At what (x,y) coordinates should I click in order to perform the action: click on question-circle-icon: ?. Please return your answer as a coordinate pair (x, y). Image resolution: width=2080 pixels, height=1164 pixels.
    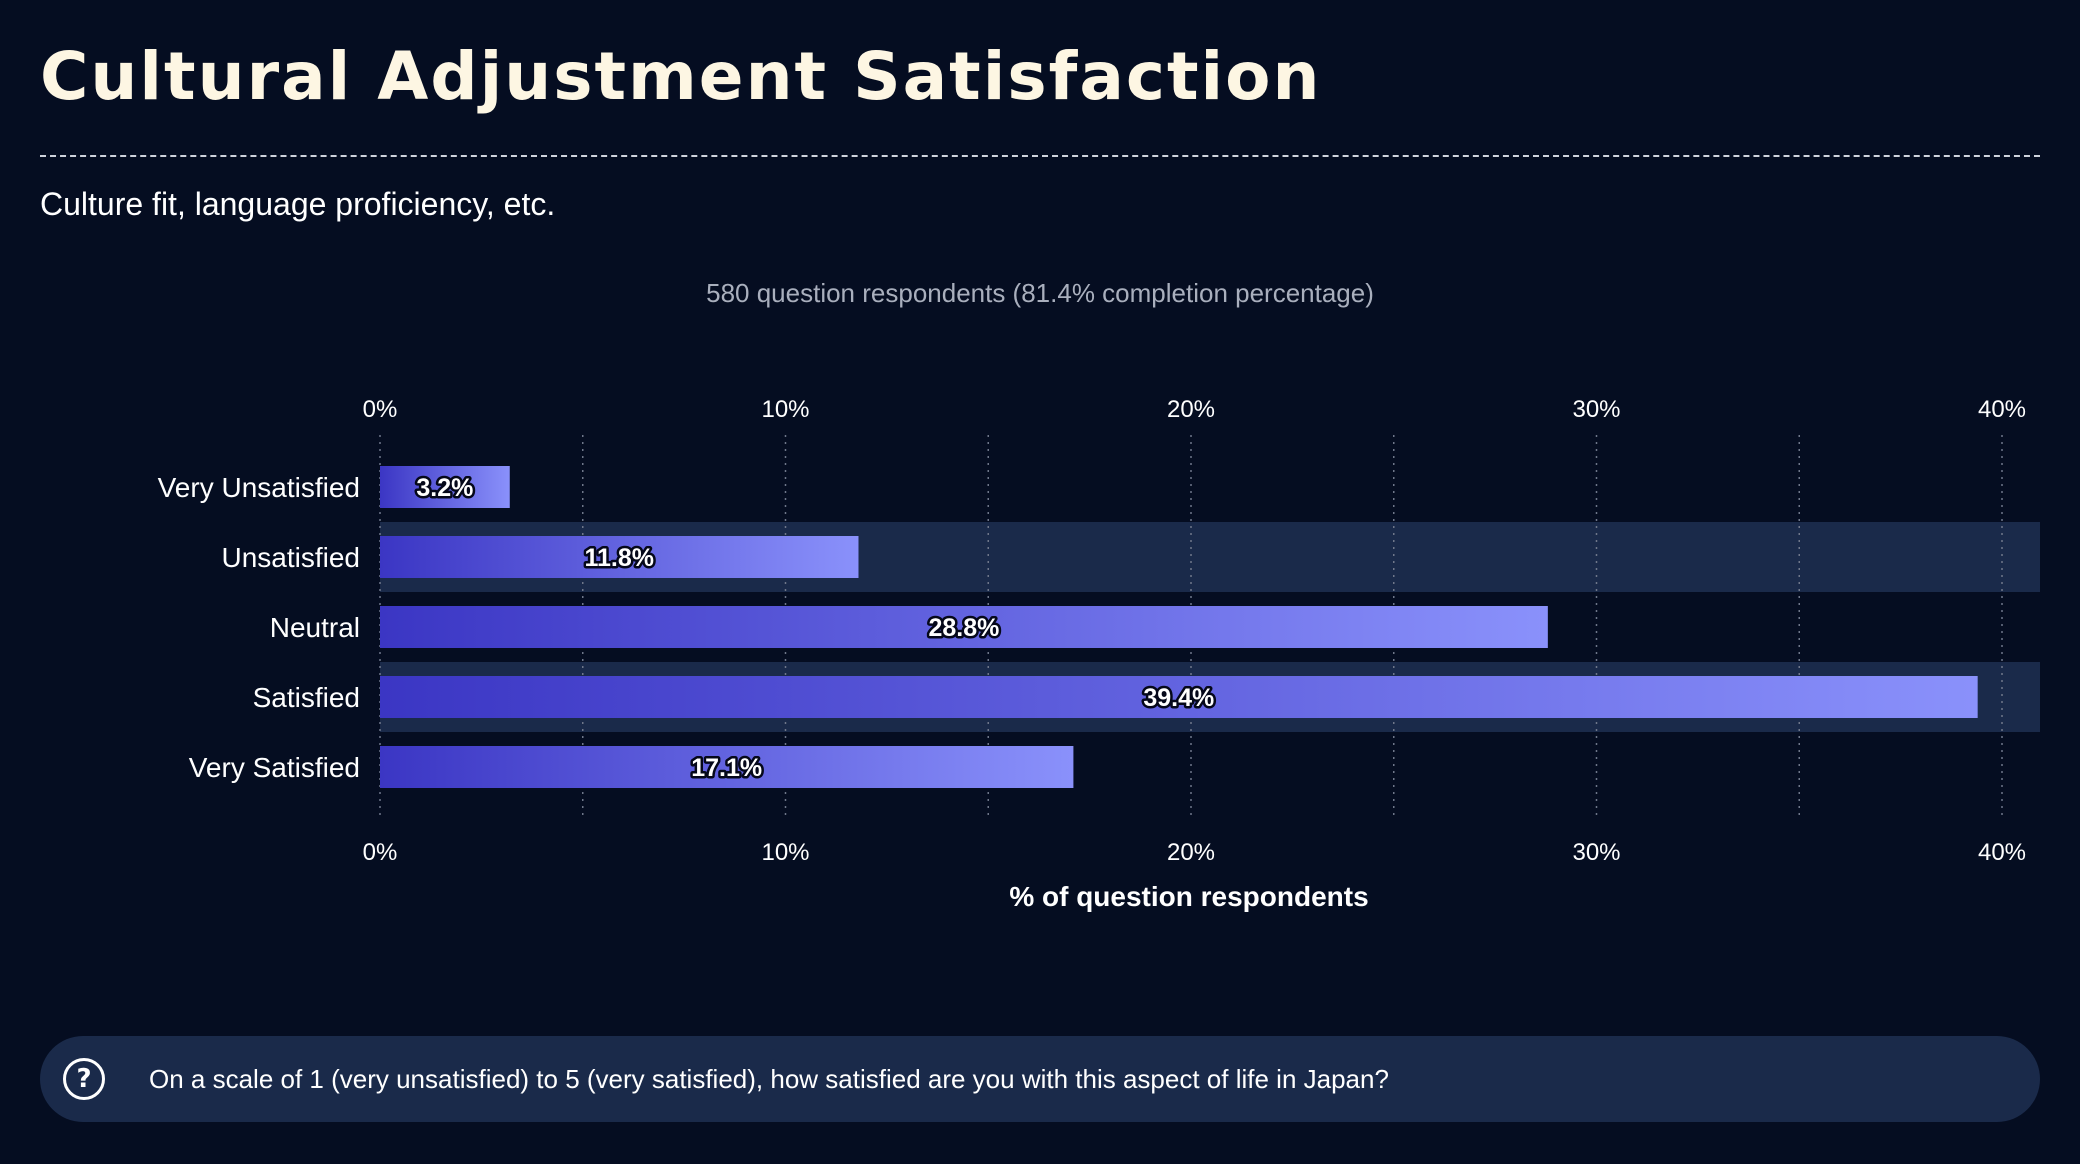
    Looking at the image, I should click on (84, 1079).